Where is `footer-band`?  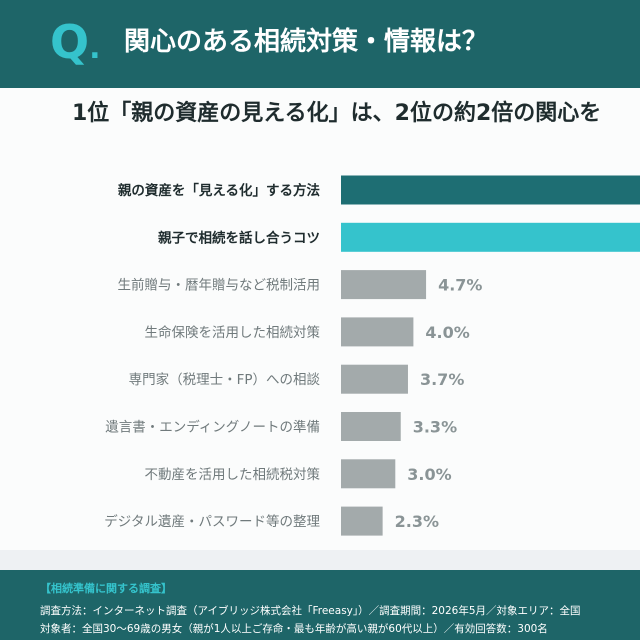
footer-band is located at coordinates (320, 605).